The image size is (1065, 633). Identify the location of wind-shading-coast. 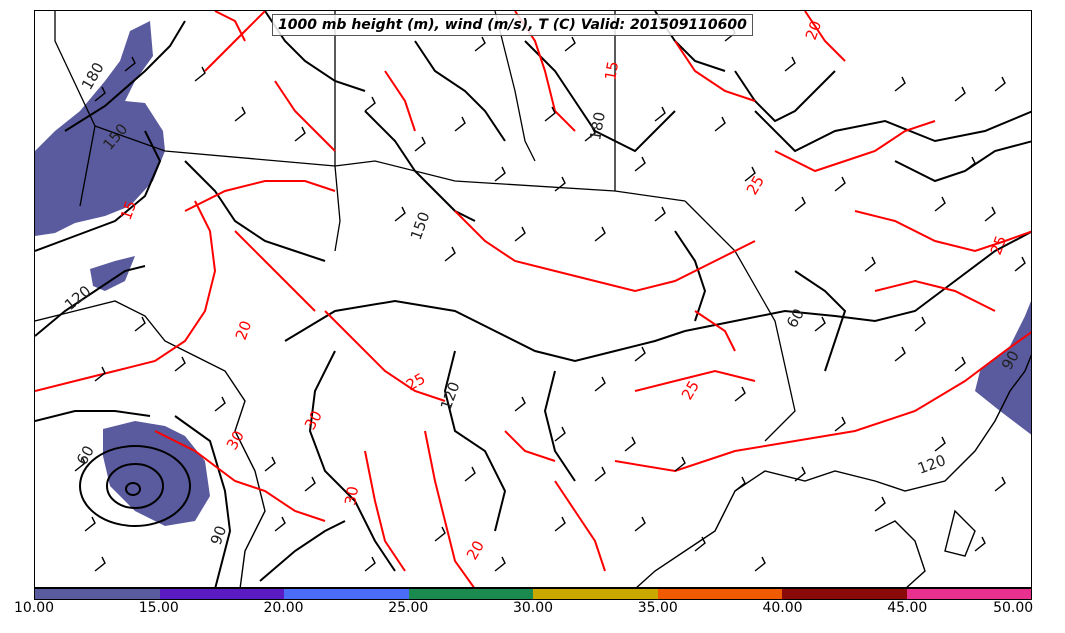
(112, 273).